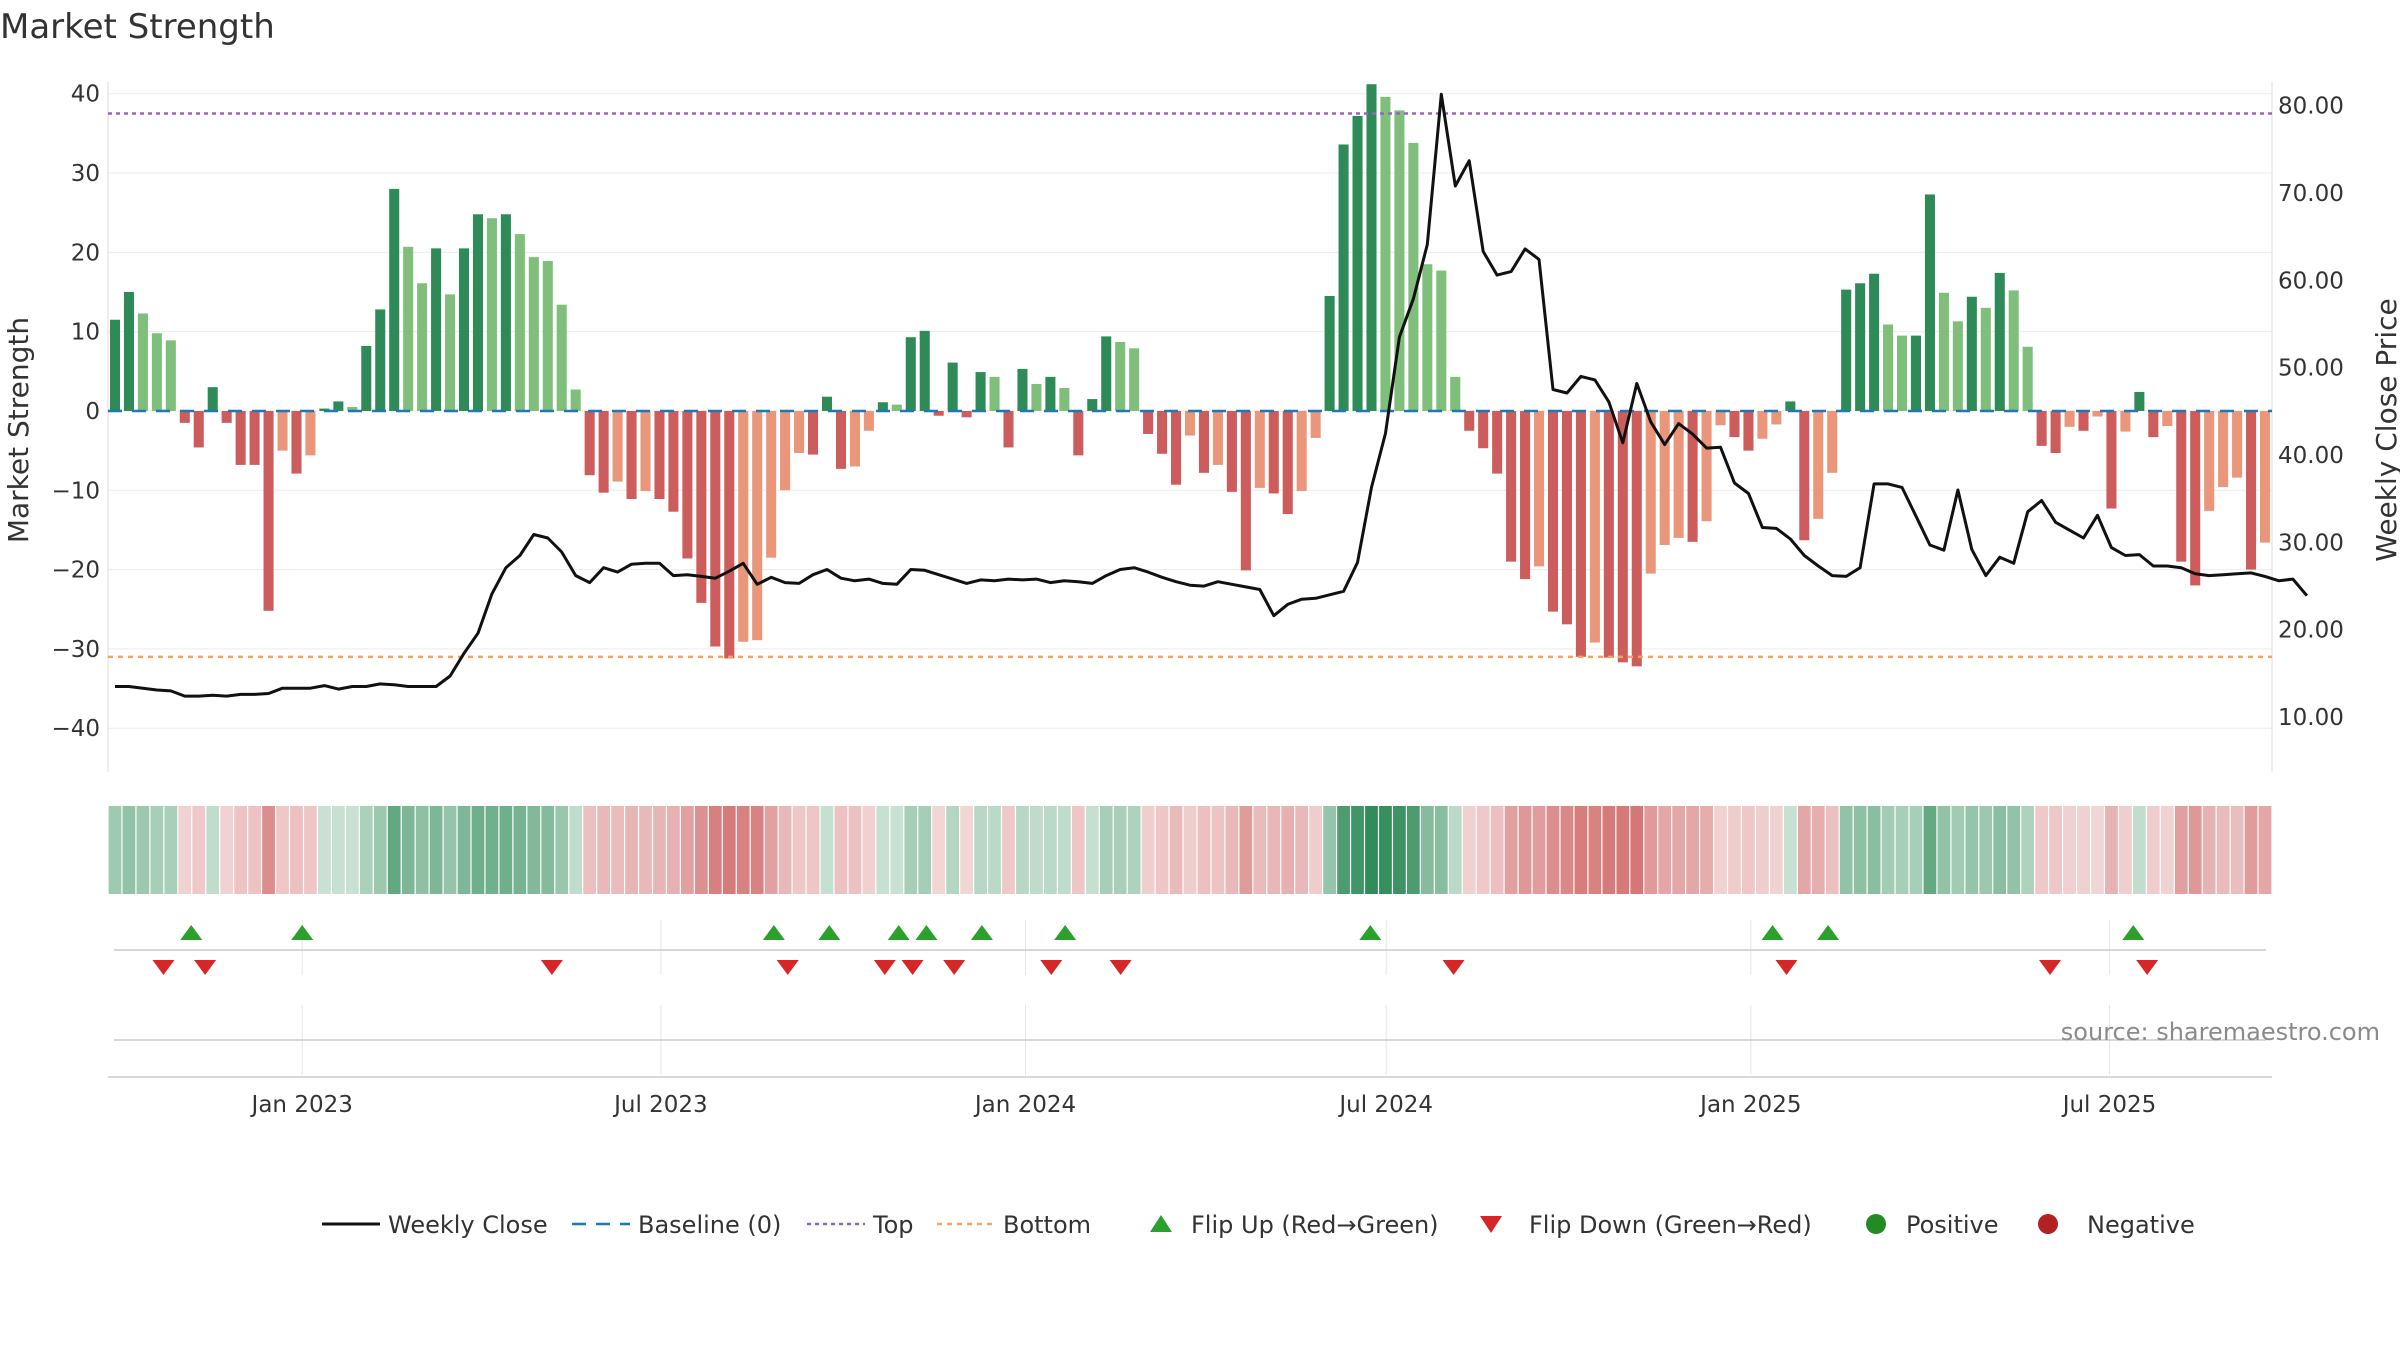 The width and height of the screenshot is (2400, 1350). I want to click on x-tick-label: Jul 2023, so click(660, 1105).